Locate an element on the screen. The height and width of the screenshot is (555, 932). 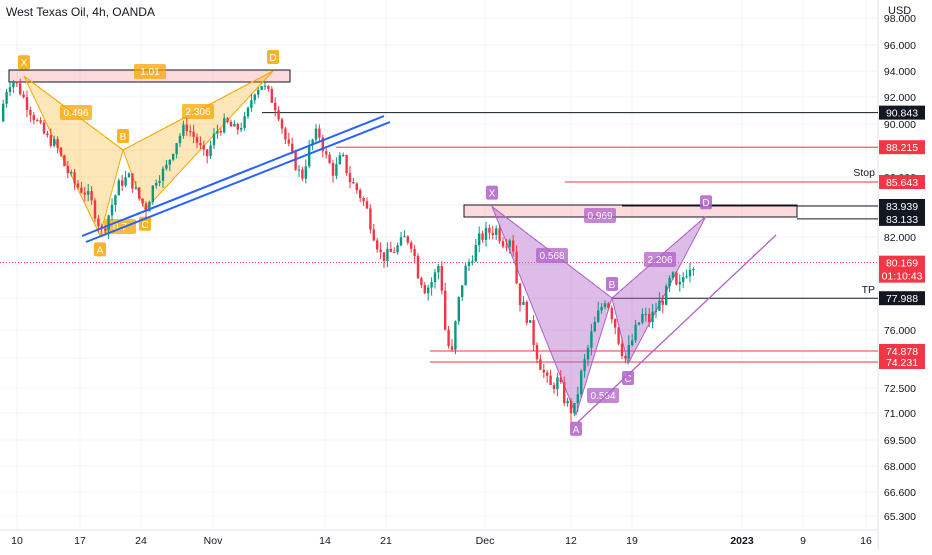
time-axis: 10 17 24 Nov 14 21 Dec 12 19 2023 9 16 is located at coordinates (441, 541).